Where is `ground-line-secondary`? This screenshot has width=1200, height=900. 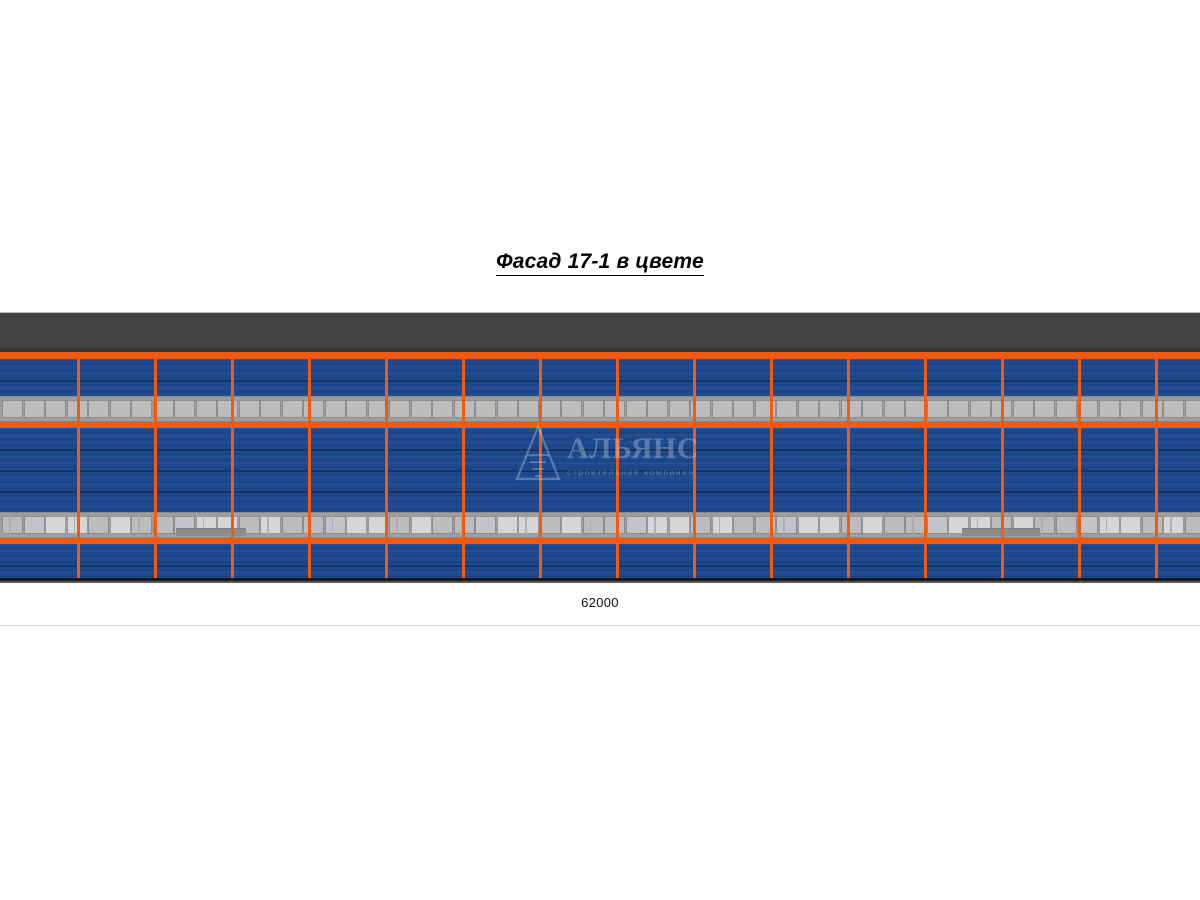
ground-line-secondary is located at coordinates (600, 582).